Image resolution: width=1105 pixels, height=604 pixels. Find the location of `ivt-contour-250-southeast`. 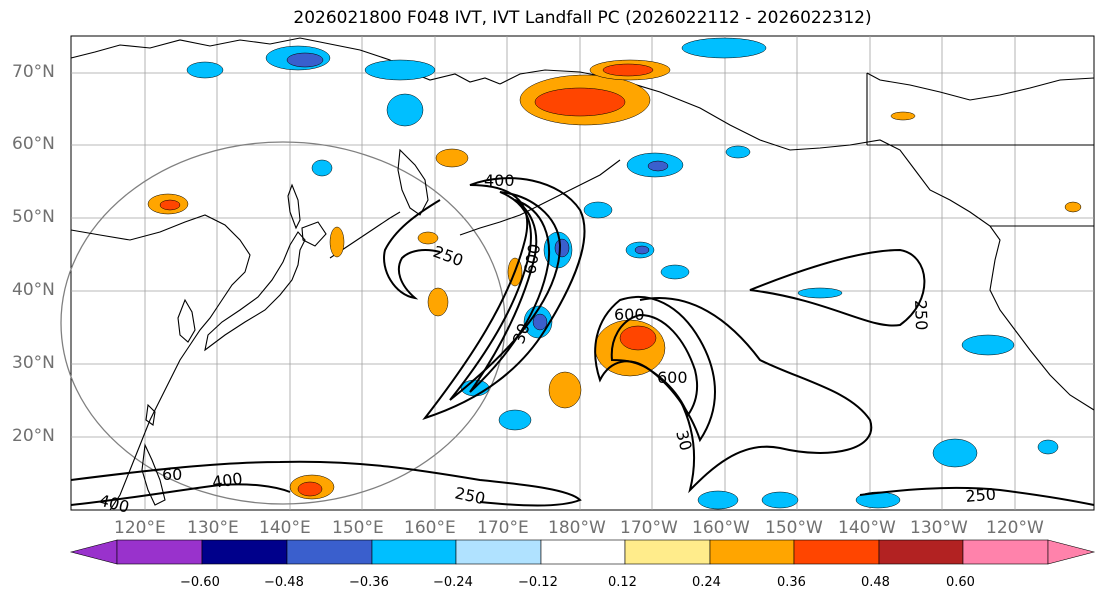

ivt-contour-250-southeast is located at coordinates (977, 496).